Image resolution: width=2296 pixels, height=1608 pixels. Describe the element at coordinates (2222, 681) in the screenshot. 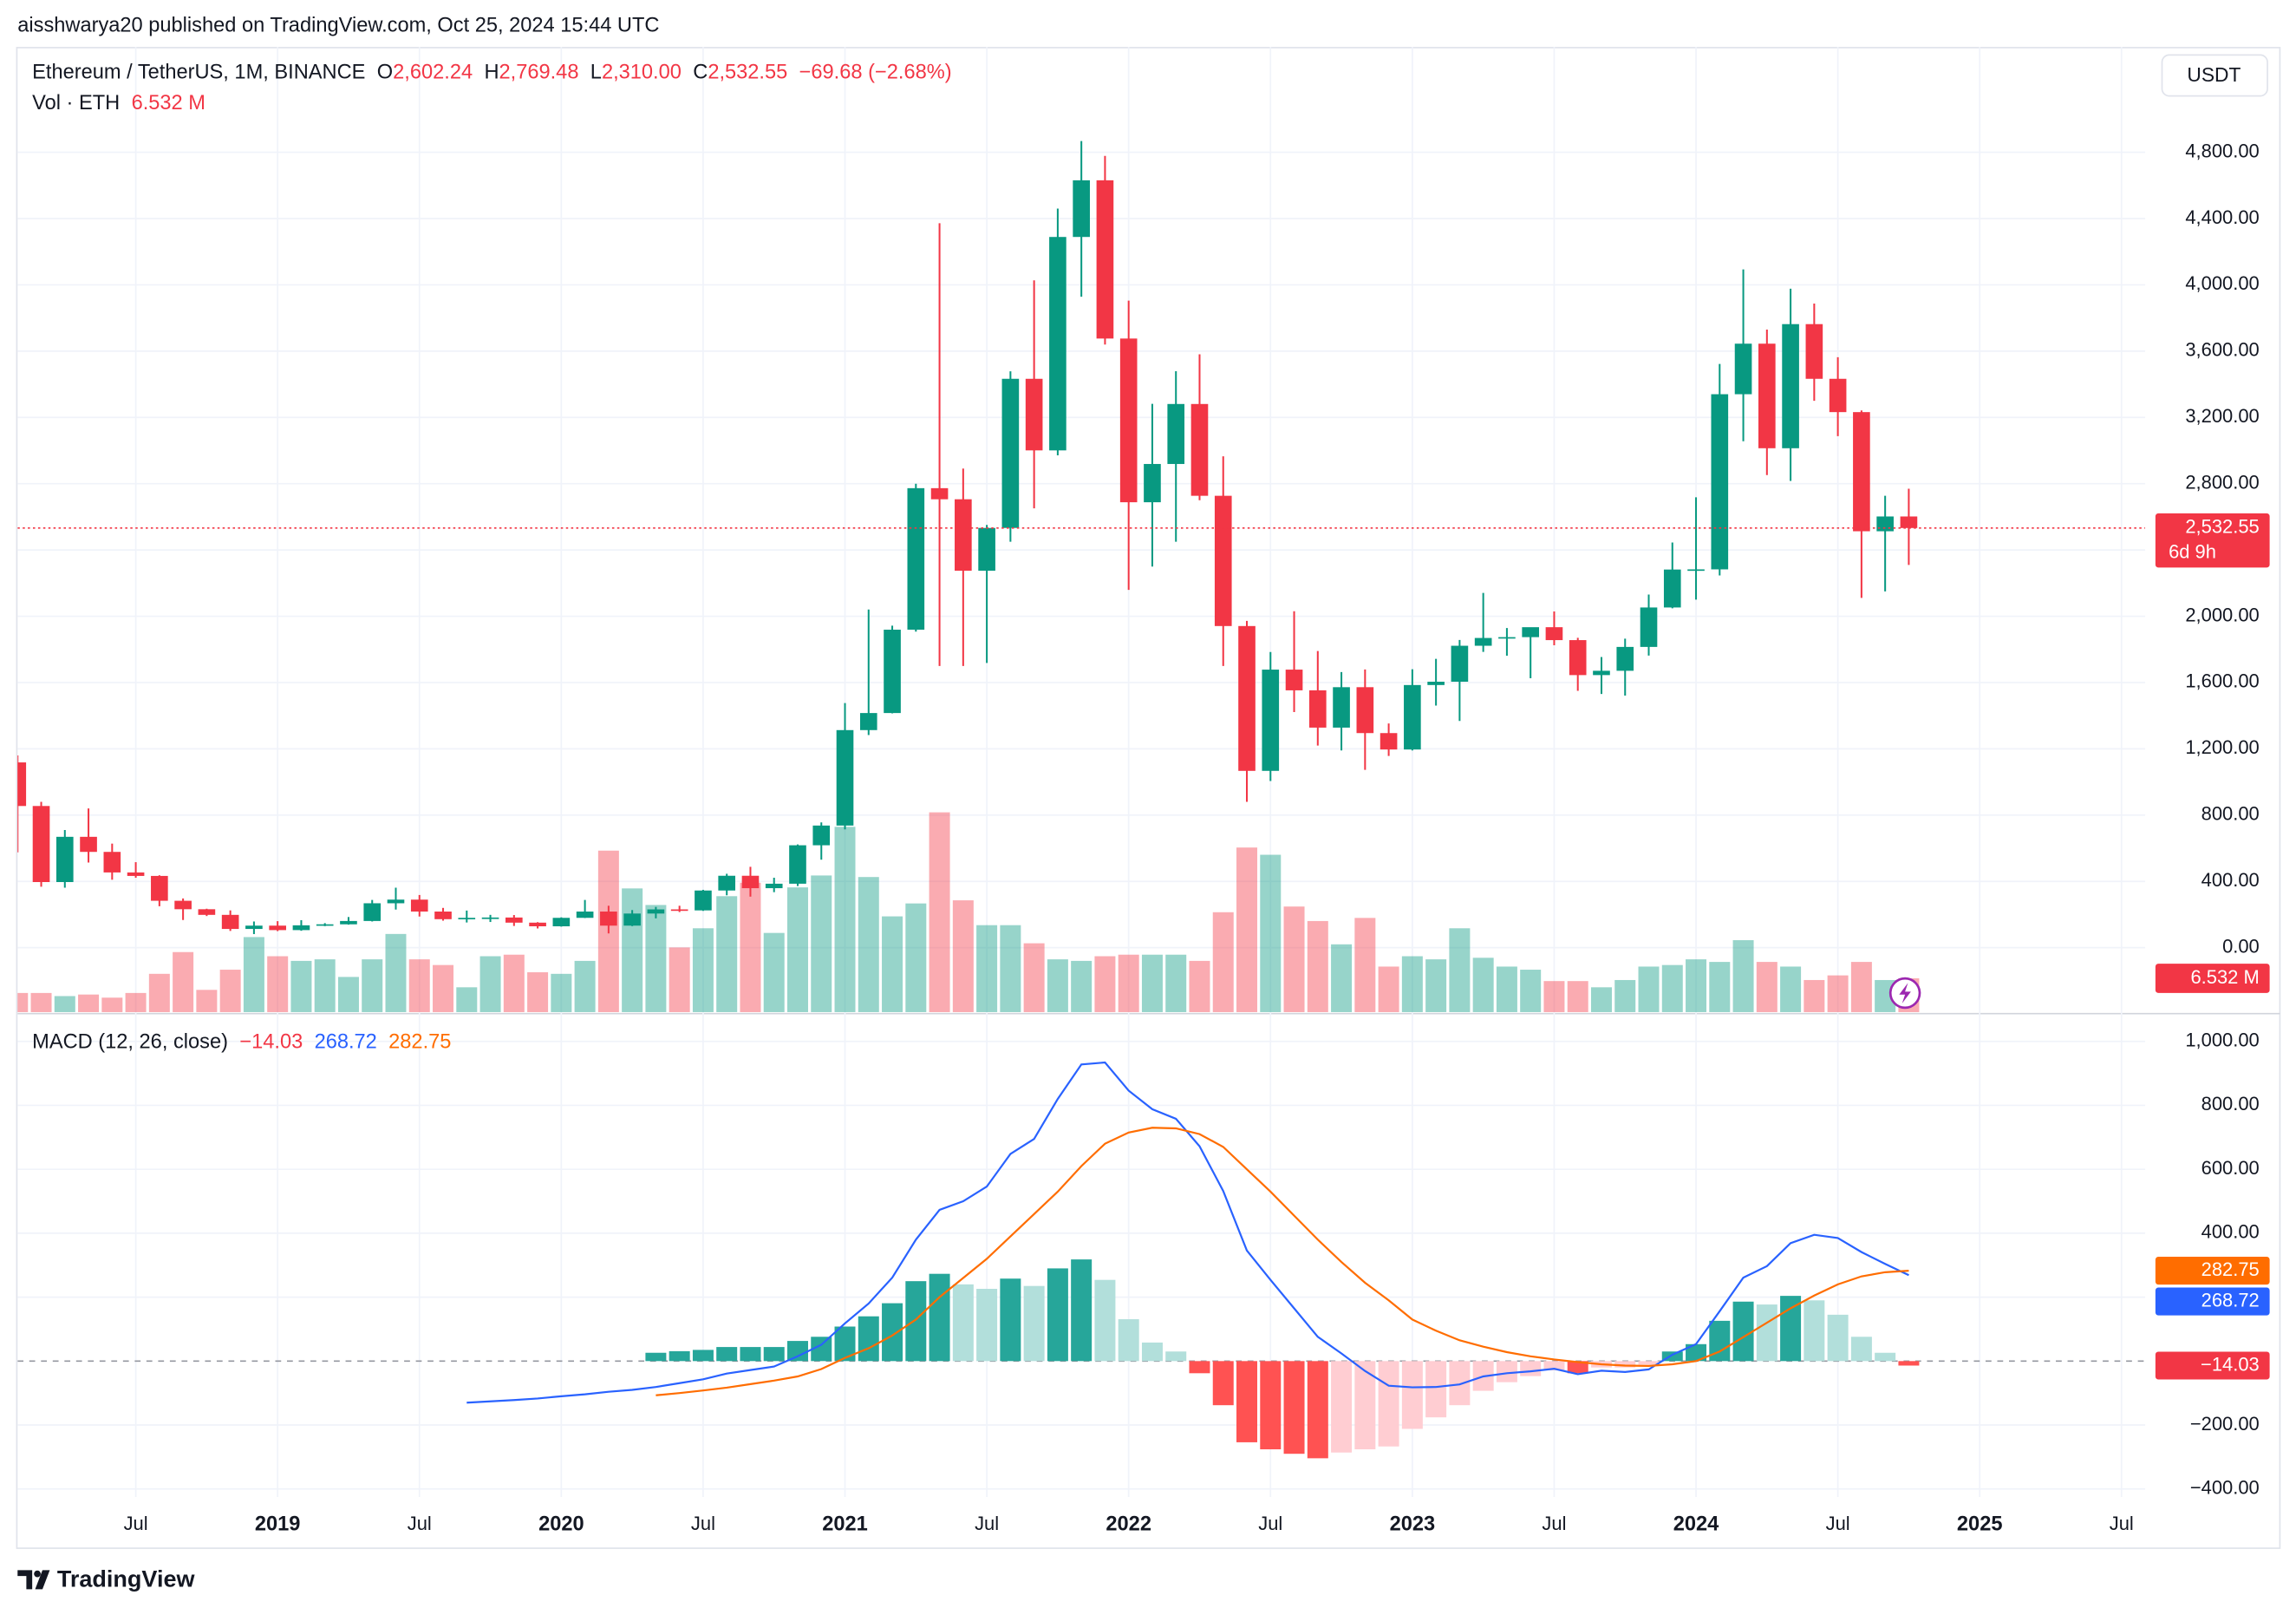

I see `y-tick-label: 1,600.00` at that location.